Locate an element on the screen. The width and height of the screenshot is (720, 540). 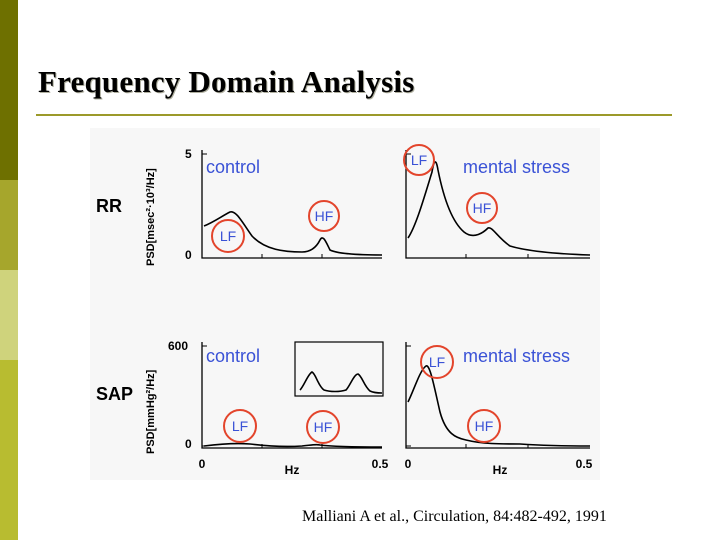
row-label-rr: RR is located at coordinates (109, 206).